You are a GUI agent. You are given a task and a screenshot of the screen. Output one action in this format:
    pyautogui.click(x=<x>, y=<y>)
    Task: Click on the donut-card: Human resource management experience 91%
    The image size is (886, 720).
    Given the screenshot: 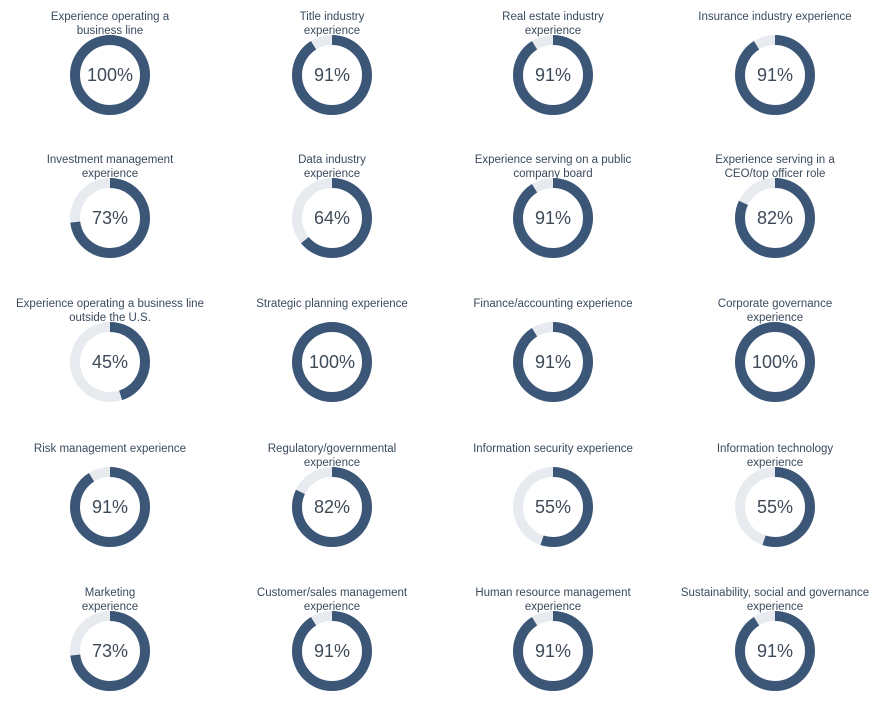 What is the action you would take?
    pyautogui.click(x=553, y=648)
    